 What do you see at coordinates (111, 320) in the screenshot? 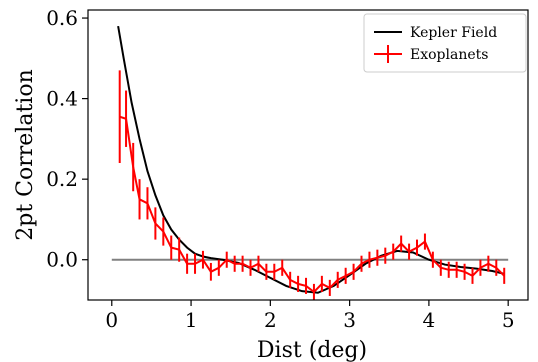
I see `x-tick-label: 0` at bounding box center [111, 320].